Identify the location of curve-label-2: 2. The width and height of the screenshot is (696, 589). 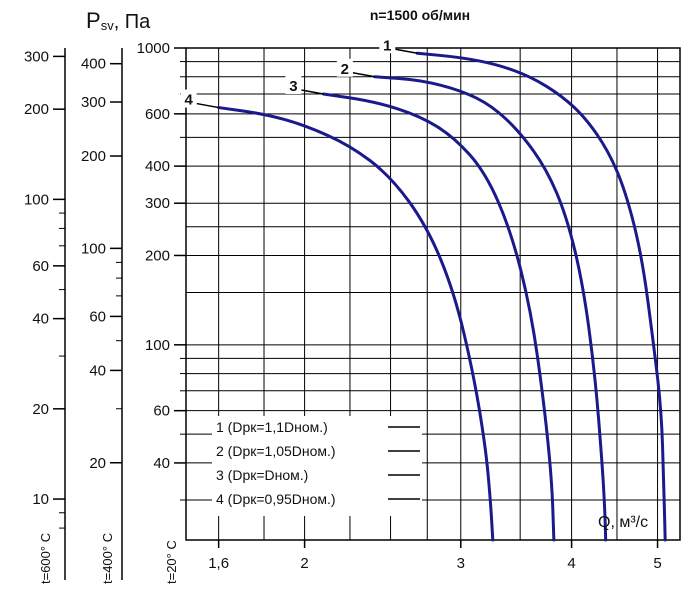
(345, 69).